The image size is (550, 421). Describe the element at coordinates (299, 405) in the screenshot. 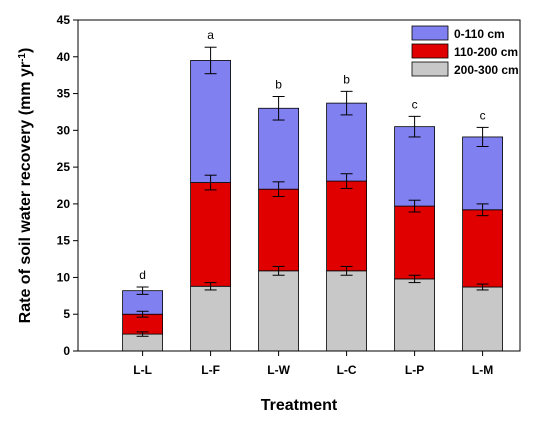

I see `x-axis-title: Treatment` at that location.